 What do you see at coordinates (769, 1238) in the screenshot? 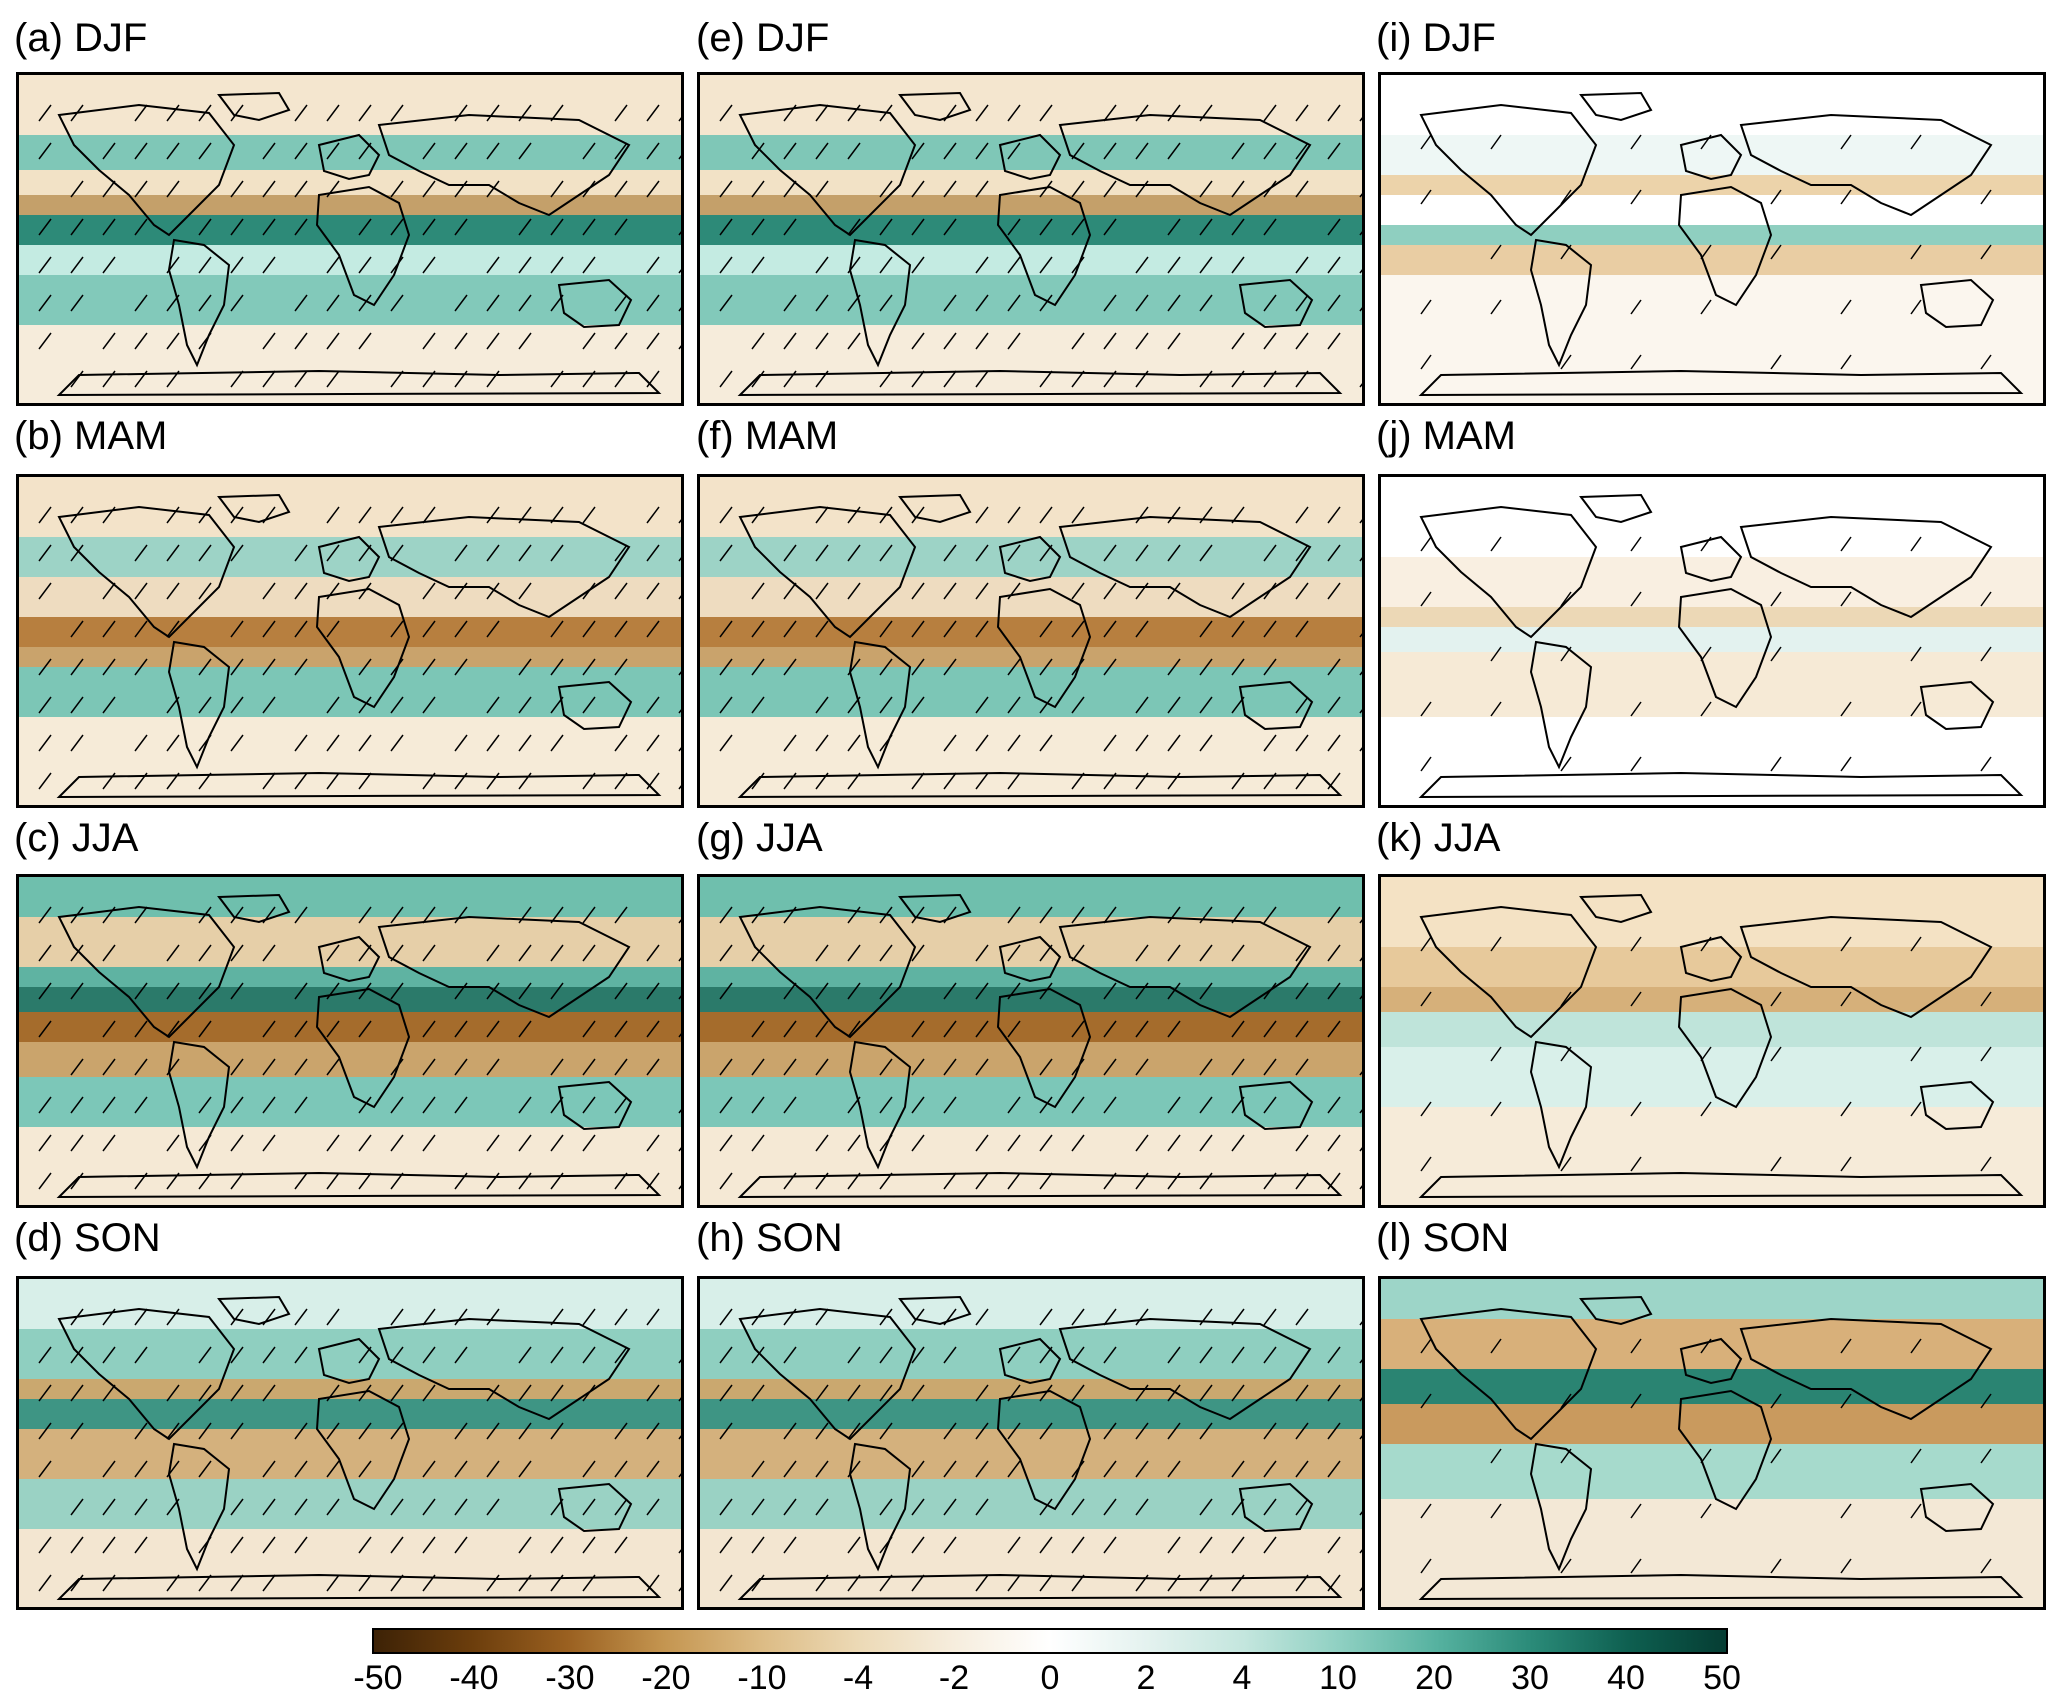
I see `panel-title-h: (h) SON` at bounding box center [769, 1238].